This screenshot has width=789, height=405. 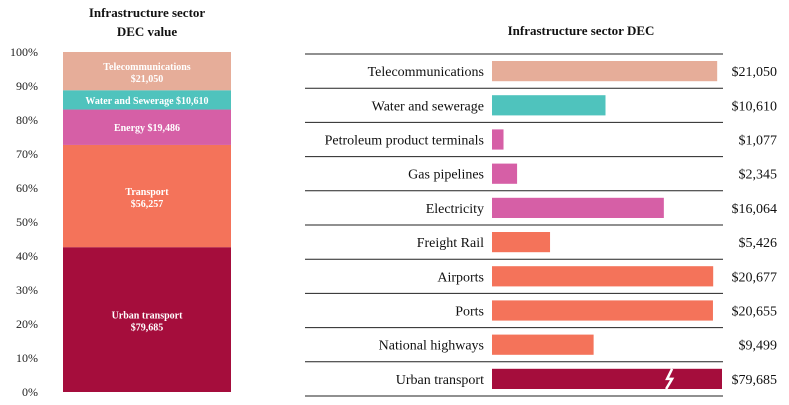 What do you see at coordinates (446, 175) in the screenshot?
I see `category-label: Gas pipelines` at bounding box center [446, 175].